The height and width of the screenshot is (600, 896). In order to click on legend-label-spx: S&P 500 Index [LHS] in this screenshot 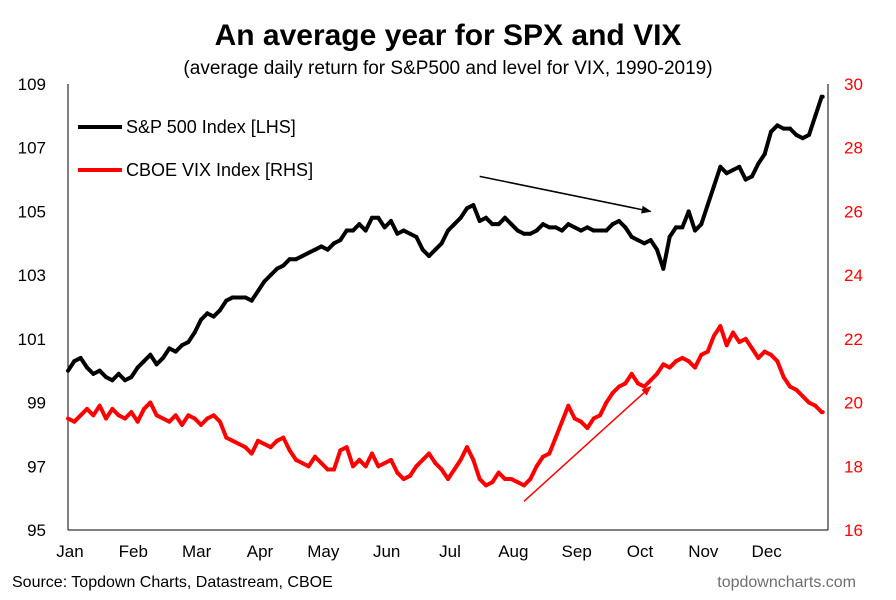, I will do `click(211, 127)`.